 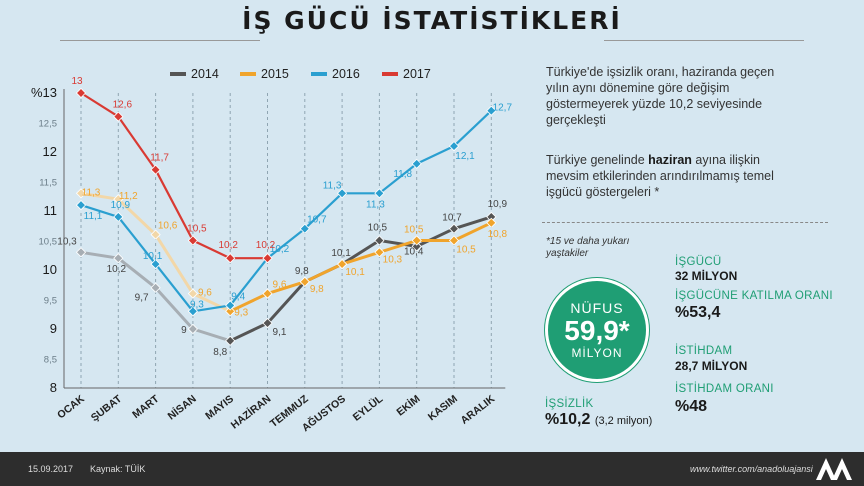 What do you see at coordinates (498, 204) in the screenshot?
I see `series-2014-data-label: 10,9` at bounding box center [498, 204].